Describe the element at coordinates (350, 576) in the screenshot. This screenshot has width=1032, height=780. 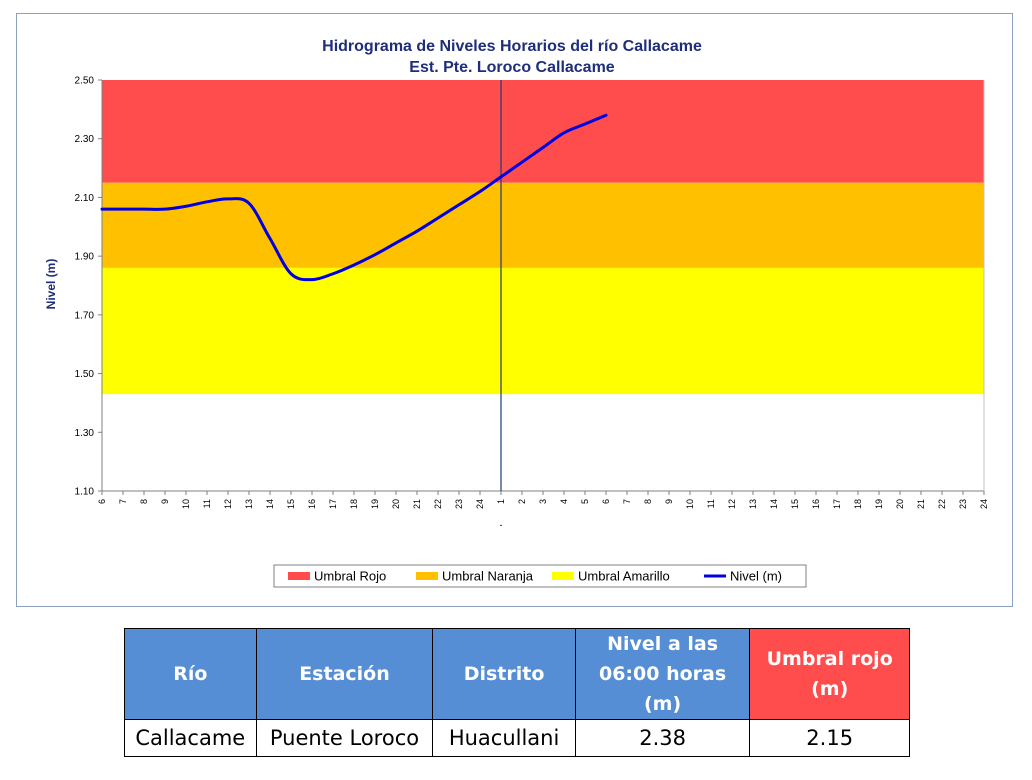
I see `legend-label: Umbral Rojo` at that location.